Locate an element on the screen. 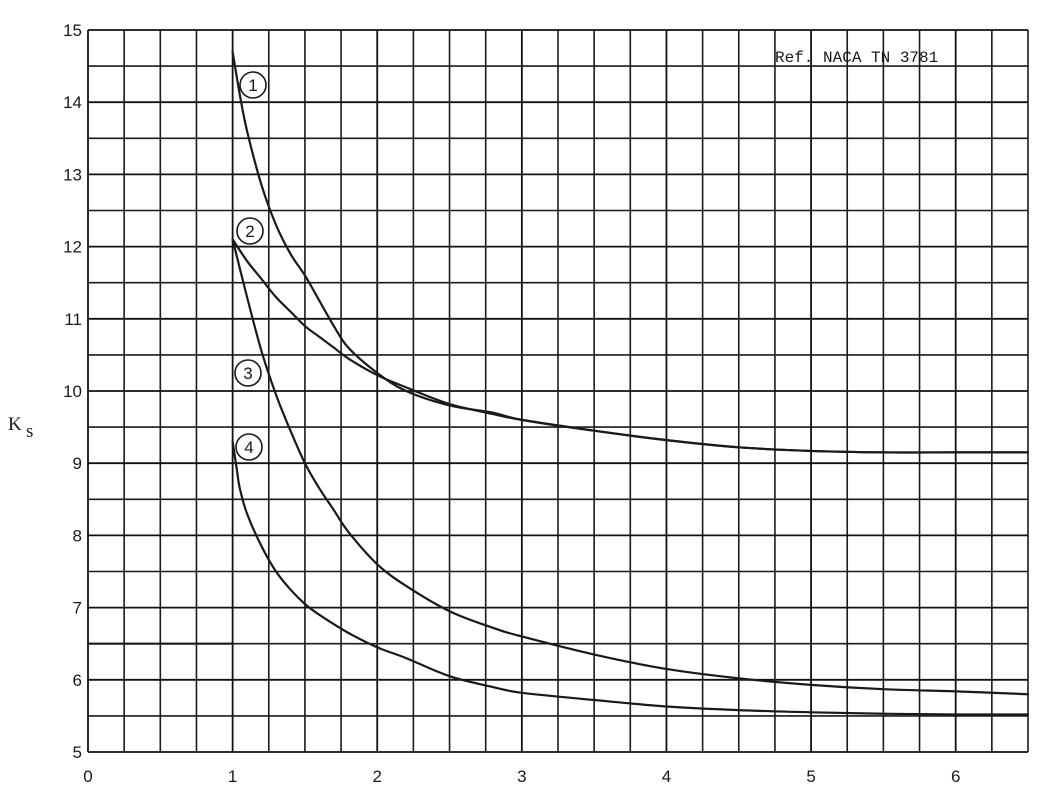  y-tick-label: 13 is located at coordinates (72, 174).